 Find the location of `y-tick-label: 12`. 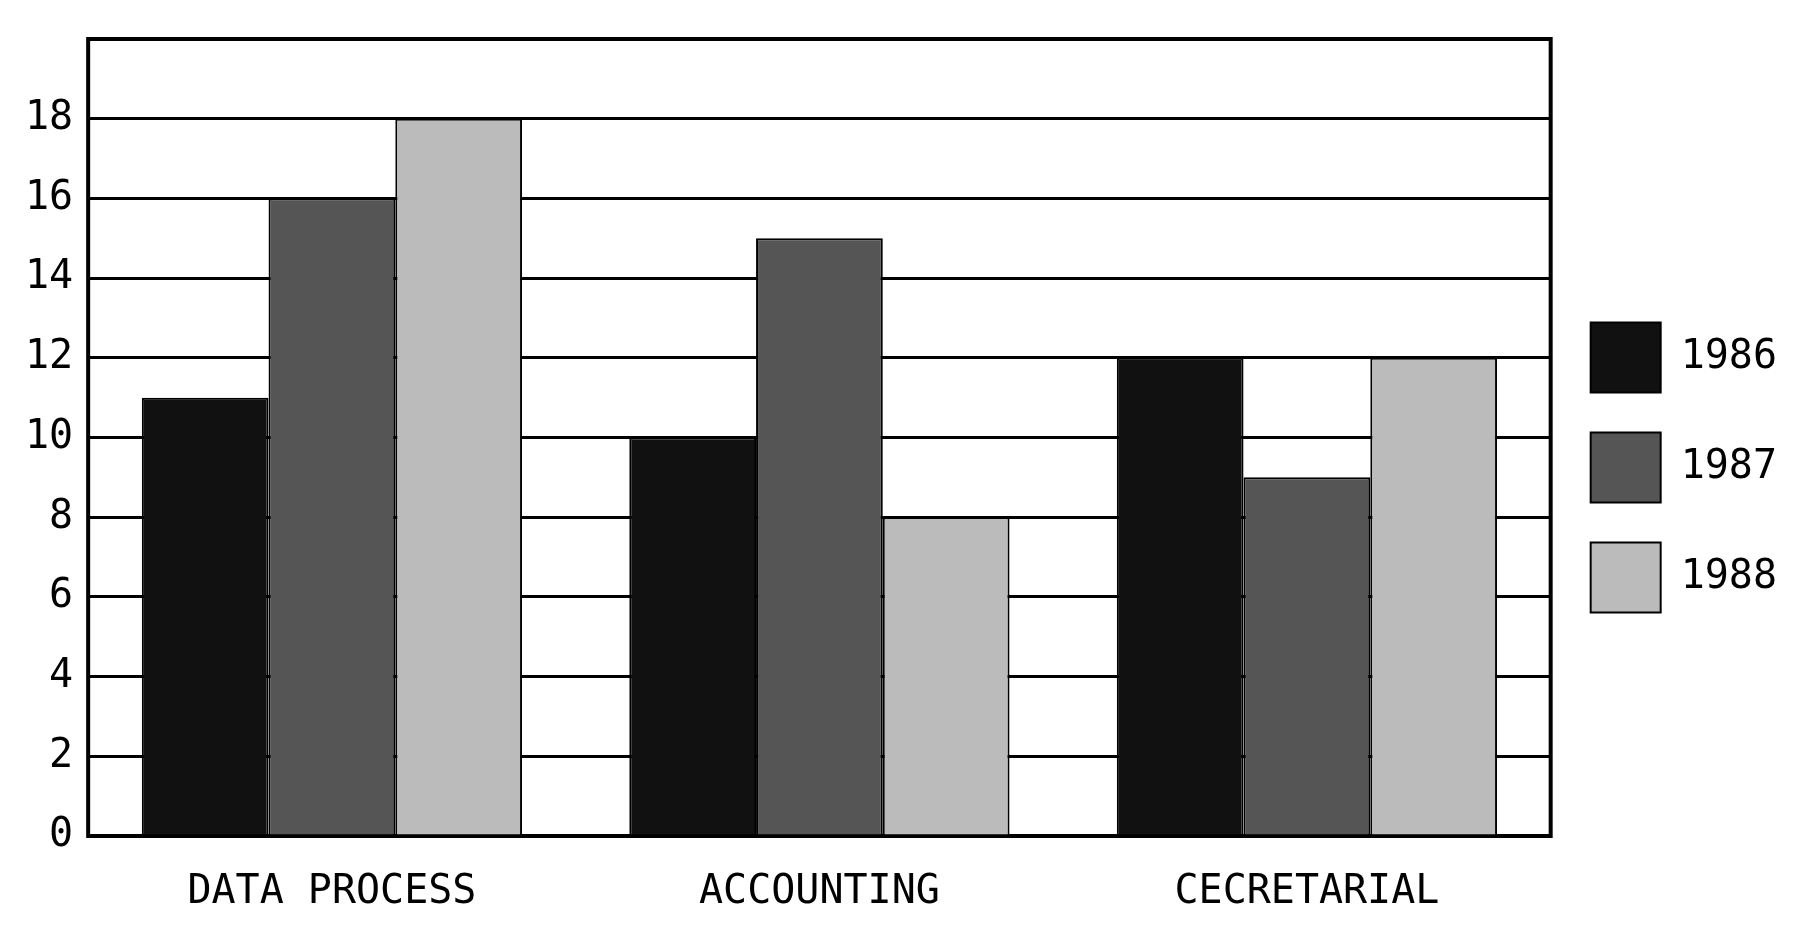

y-tick-label: 12 is located at coordinates (49, 354).